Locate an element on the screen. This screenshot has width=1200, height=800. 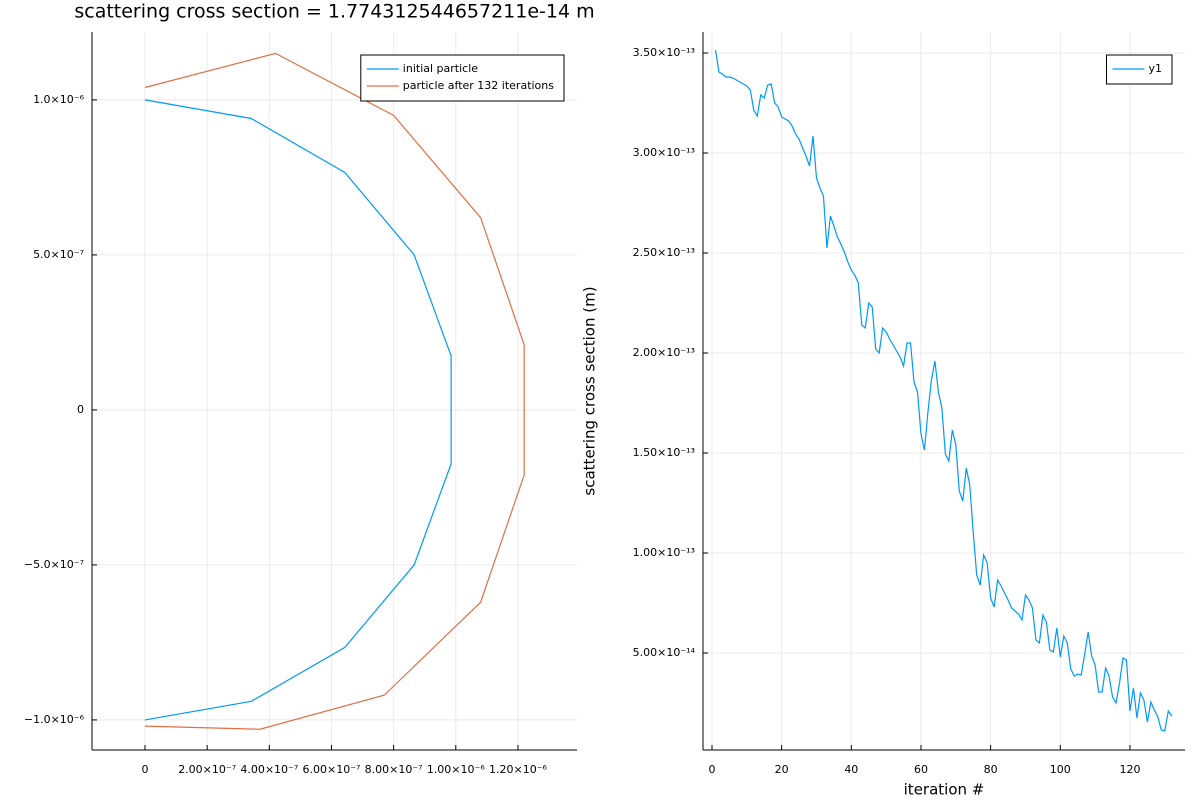
legend-label: y1 is located at coordinates (1155, 68).